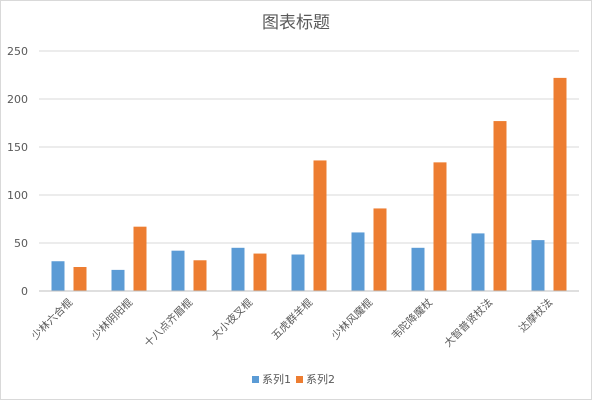  I want to click on y-tick-label: 100, so click(17, 195).